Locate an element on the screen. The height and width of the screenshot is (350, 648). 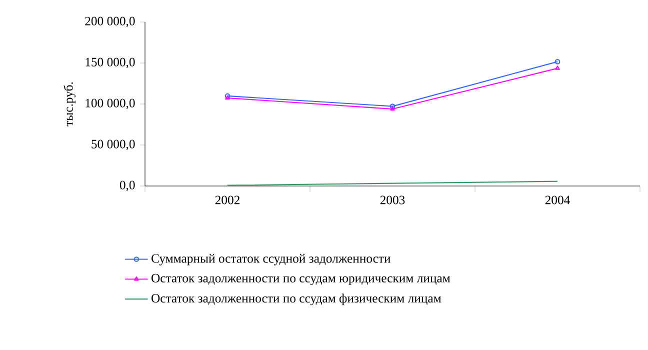
y-tick-label: 0,0 is located at coordinates (127, 186).